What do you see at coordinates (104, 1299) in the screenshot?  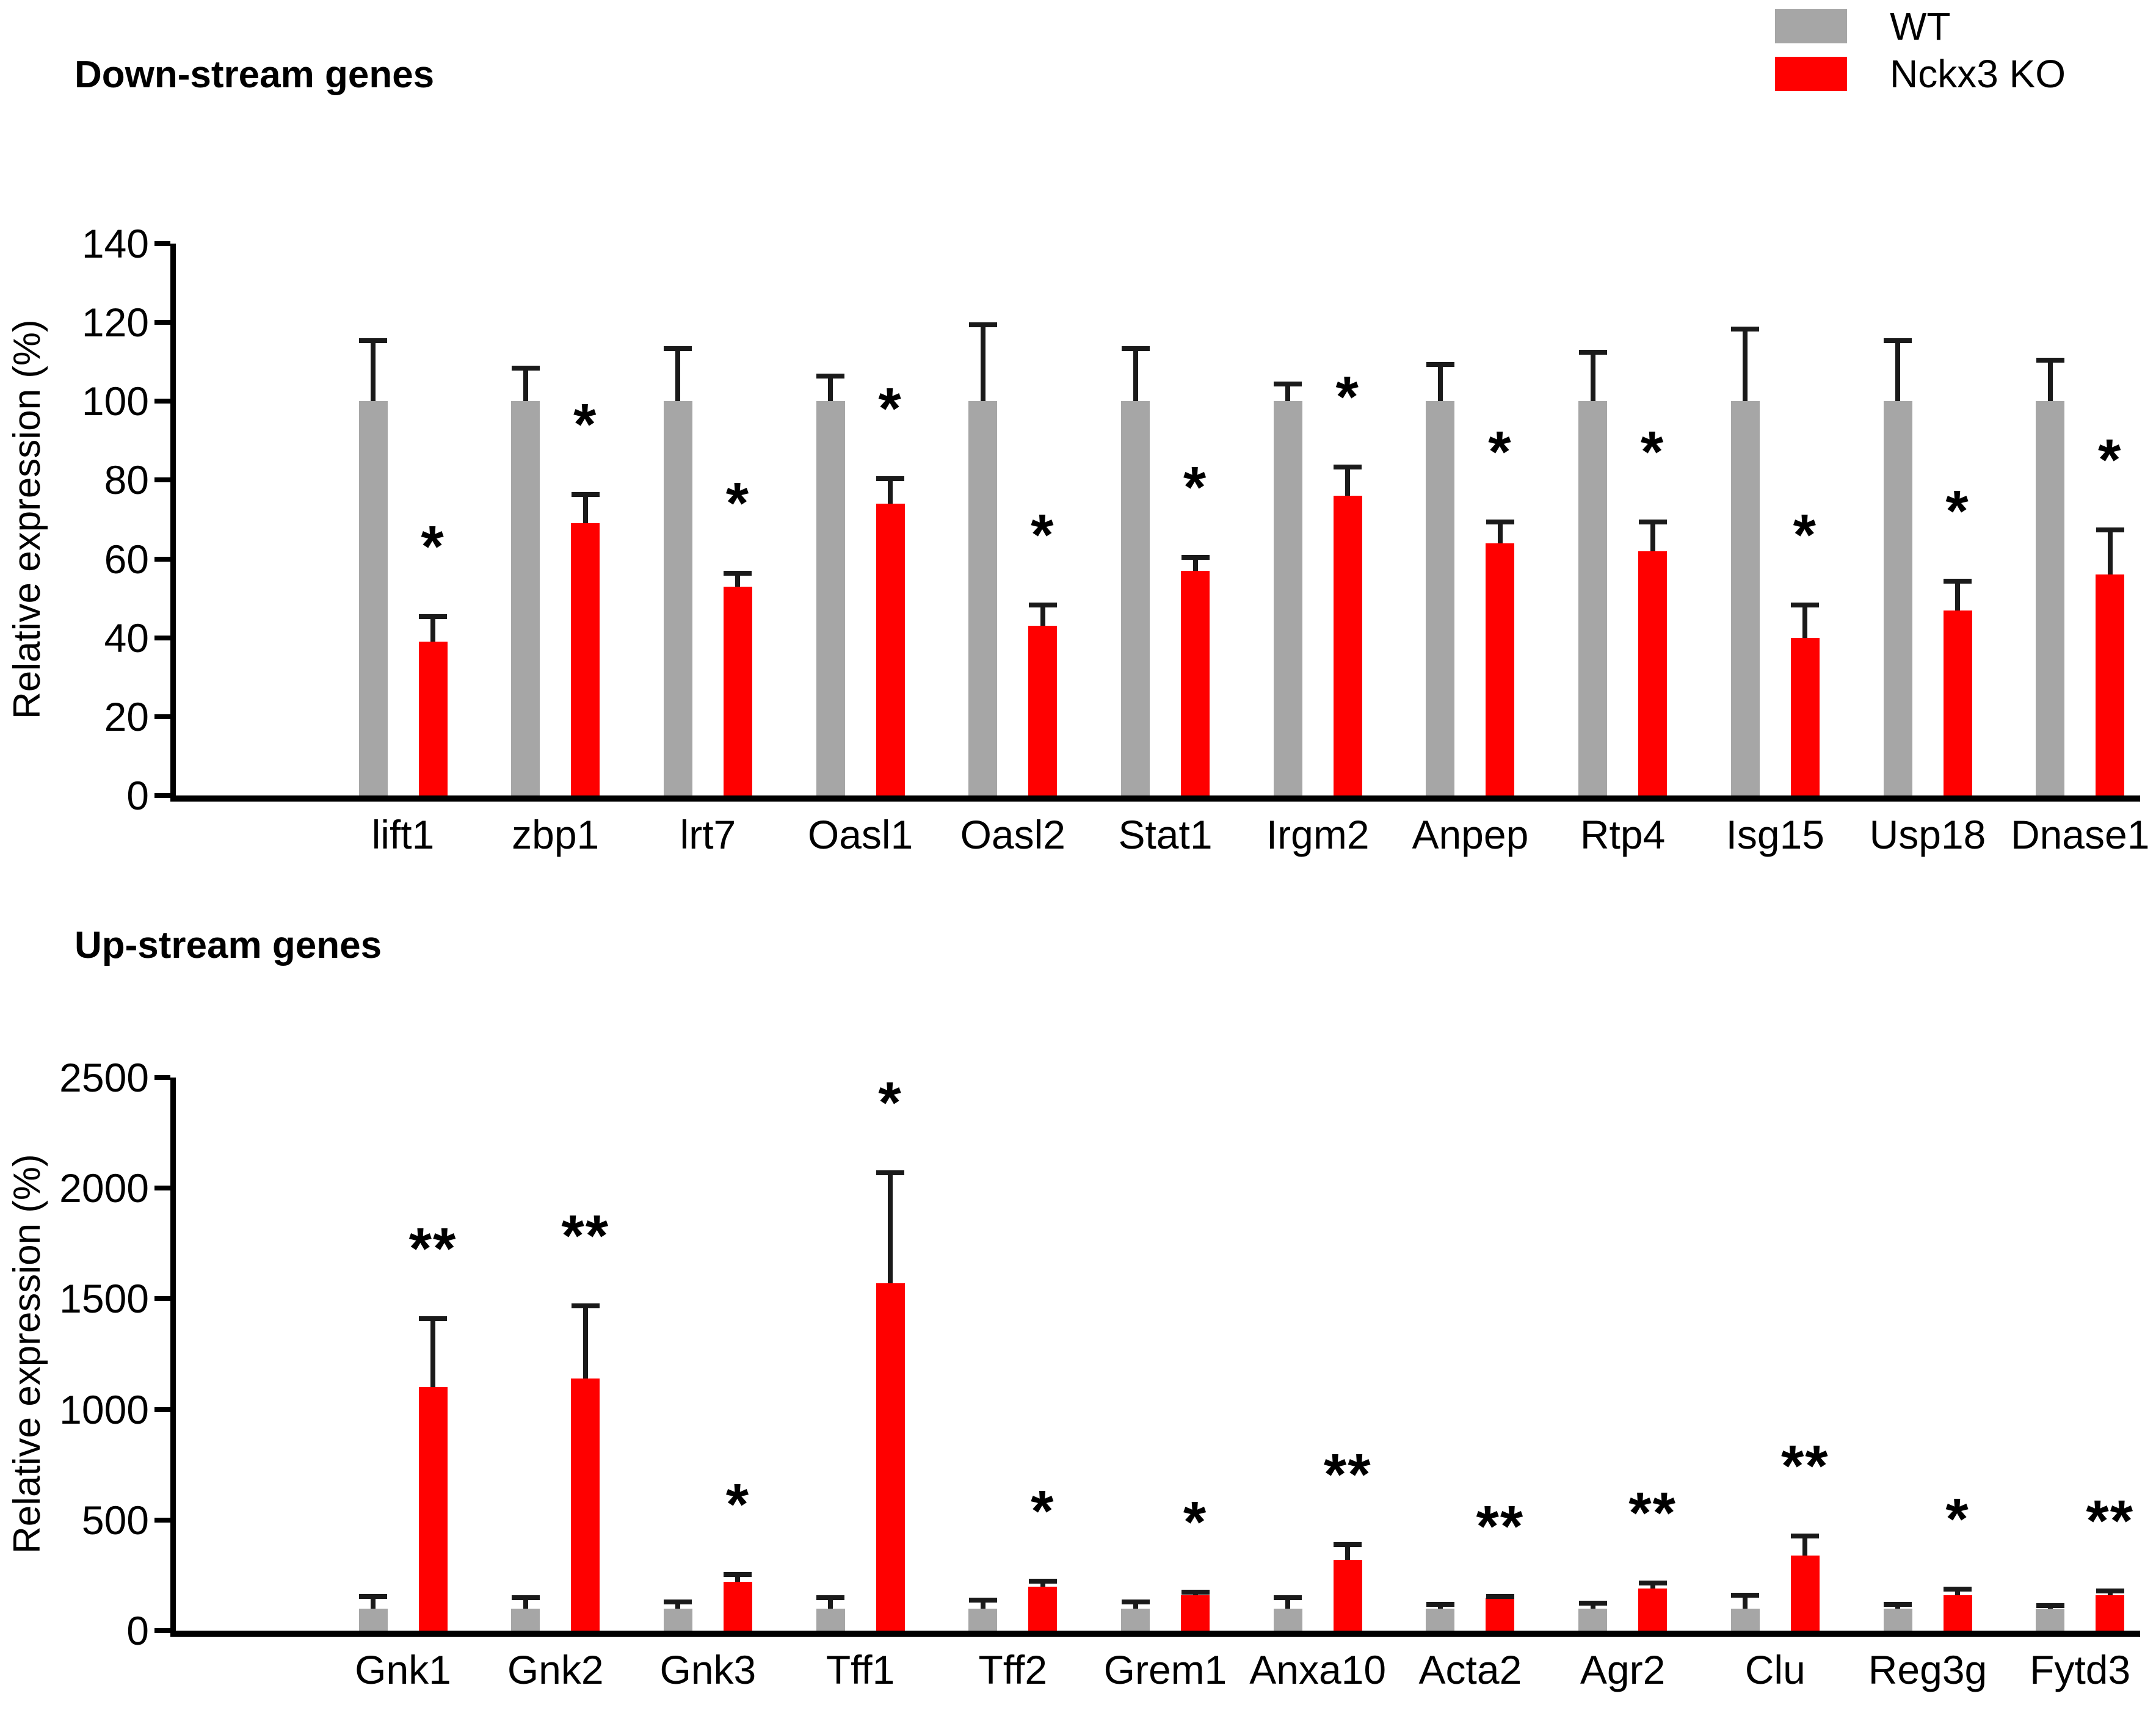 I see `y-tick-label: 1500` at bounding box center [104, 1299].